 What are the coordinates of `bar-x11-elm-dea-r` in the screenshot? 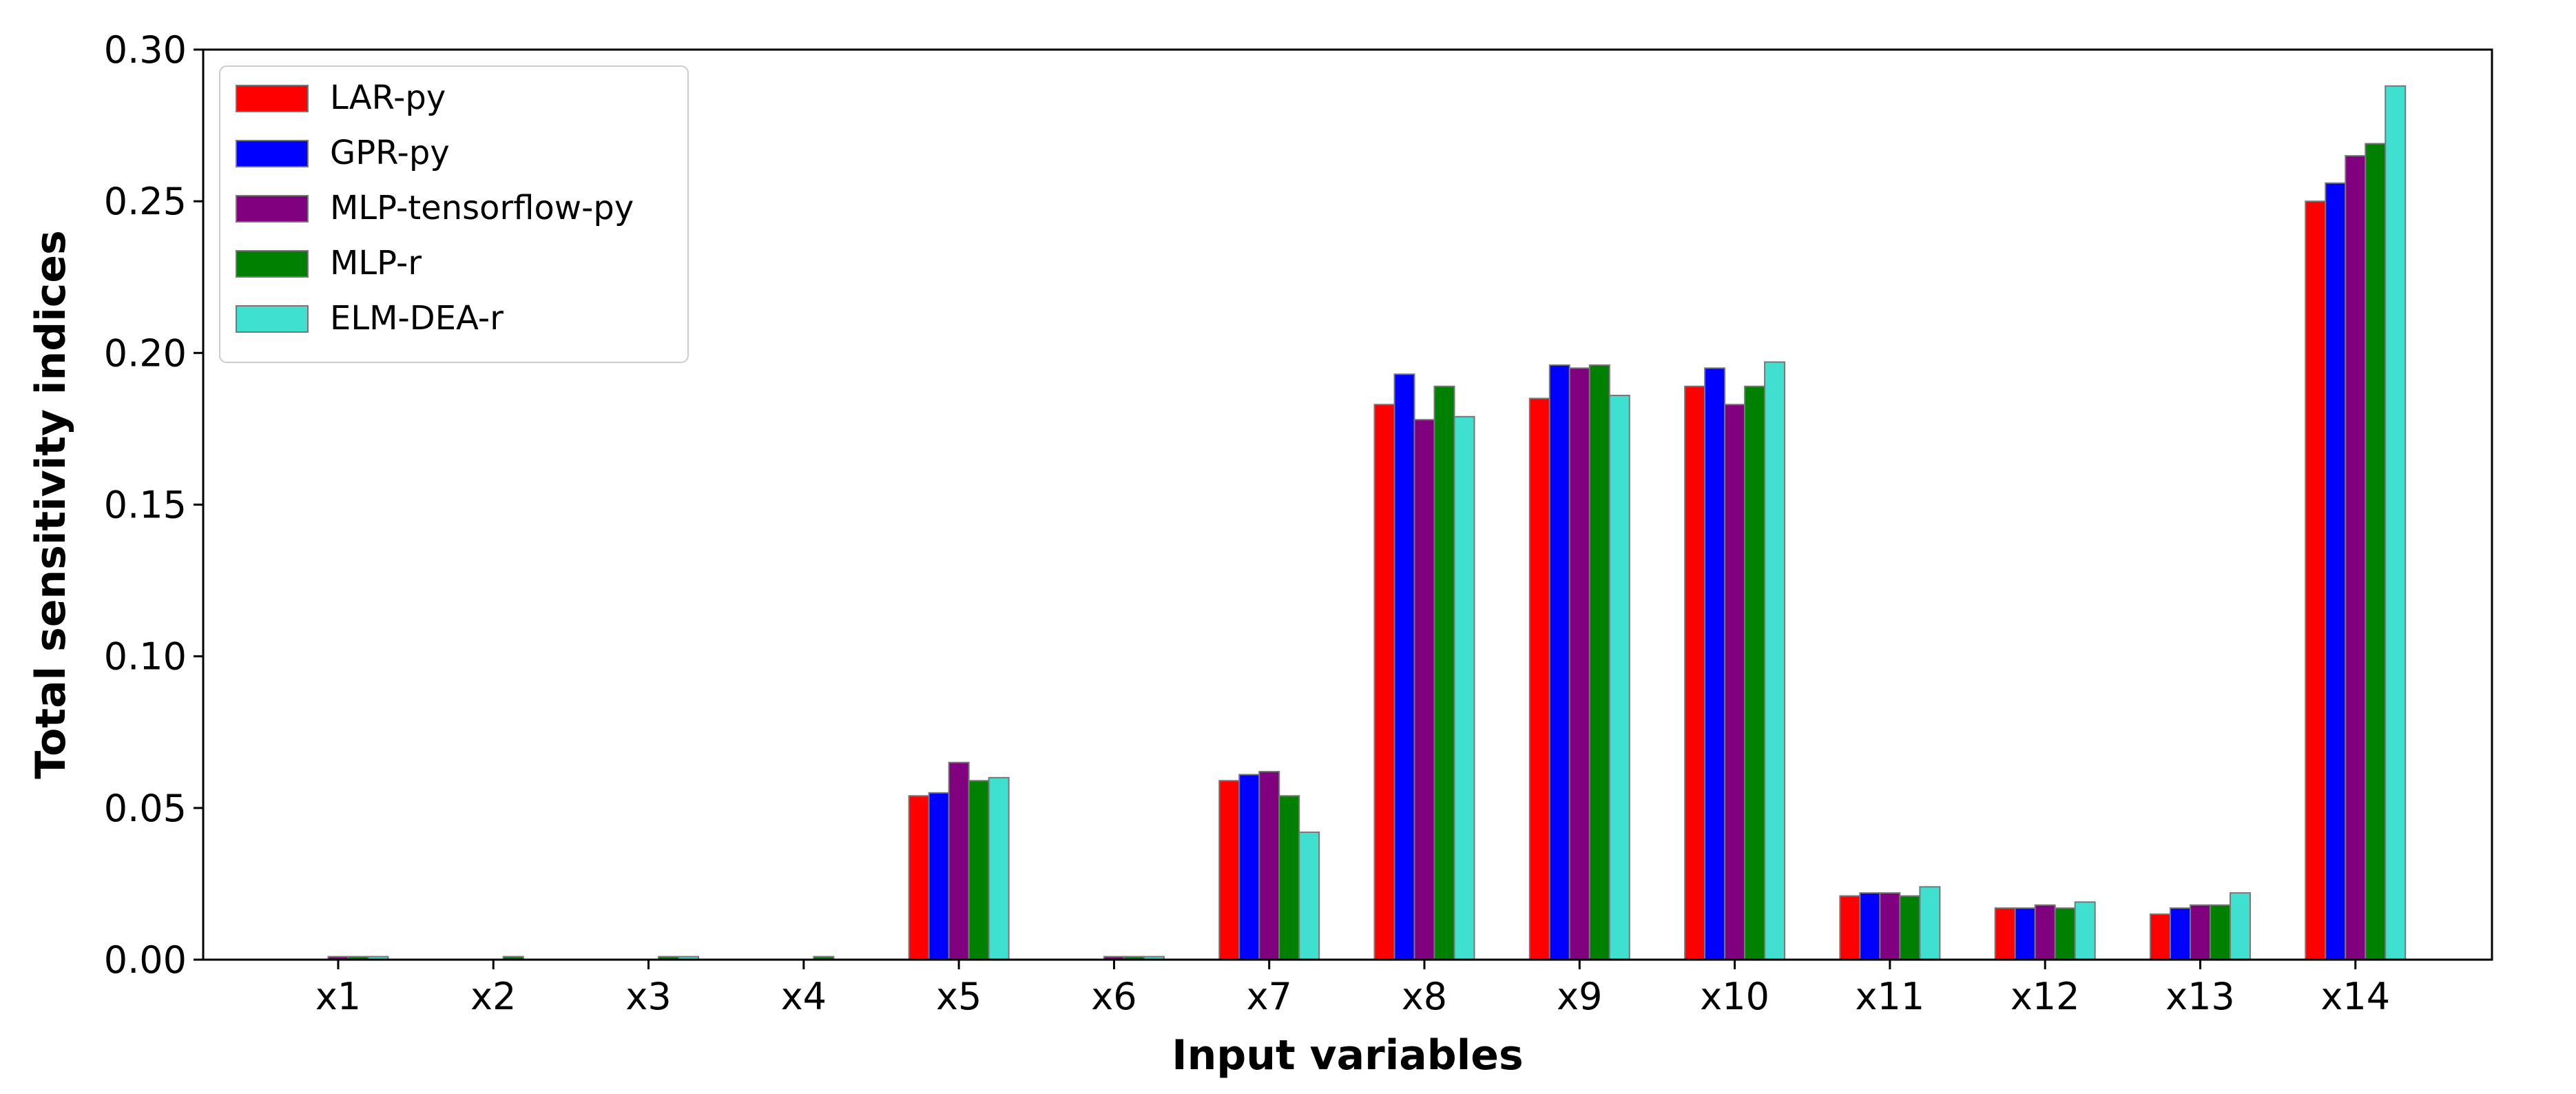 It's located at (1930, 923).